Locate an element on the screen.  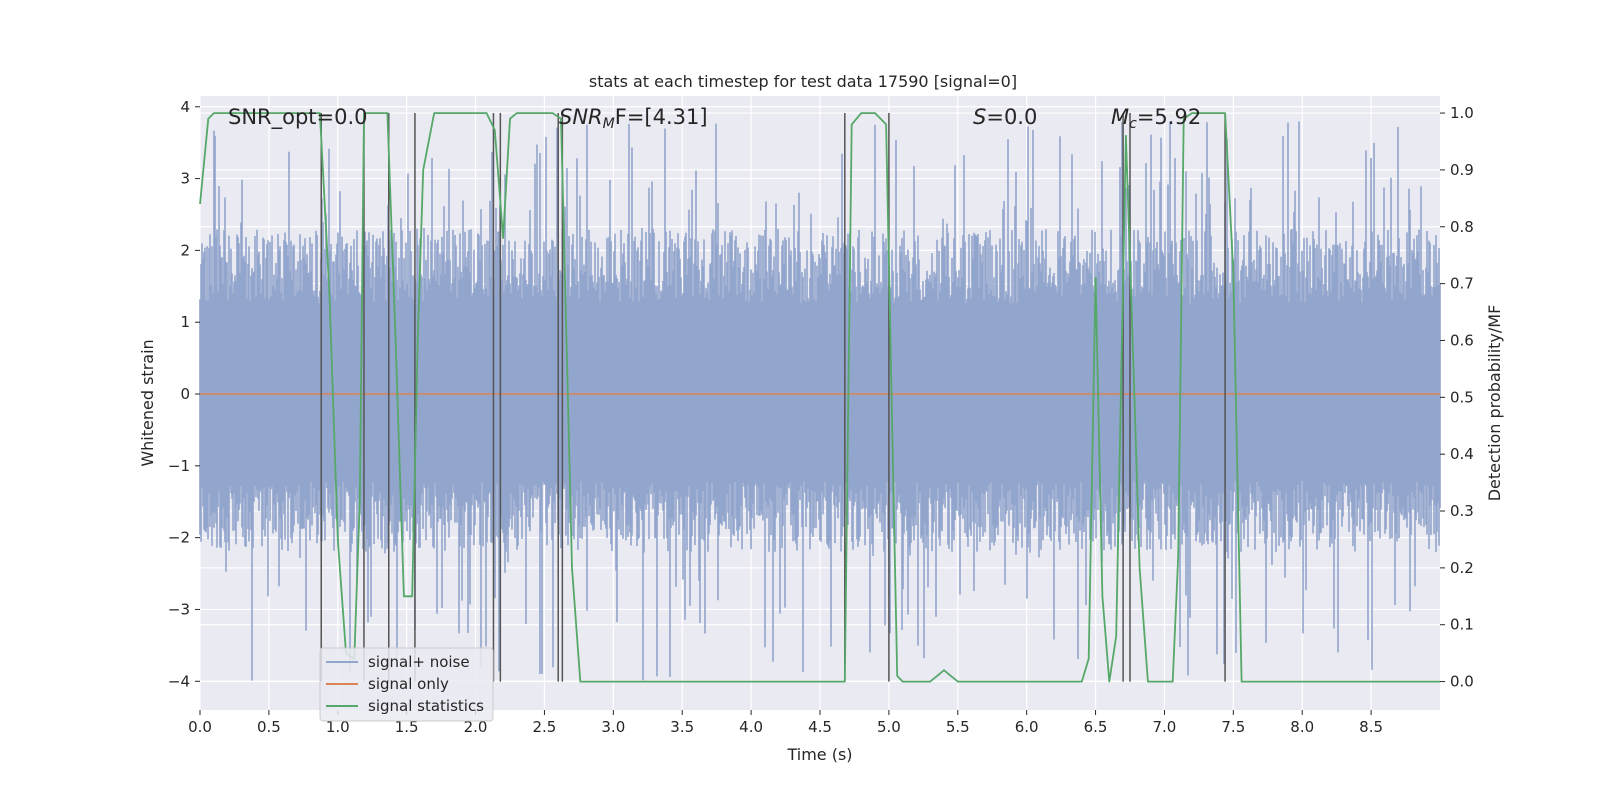
y-tick-label-1: −3 is located at coordinates (179, 609).